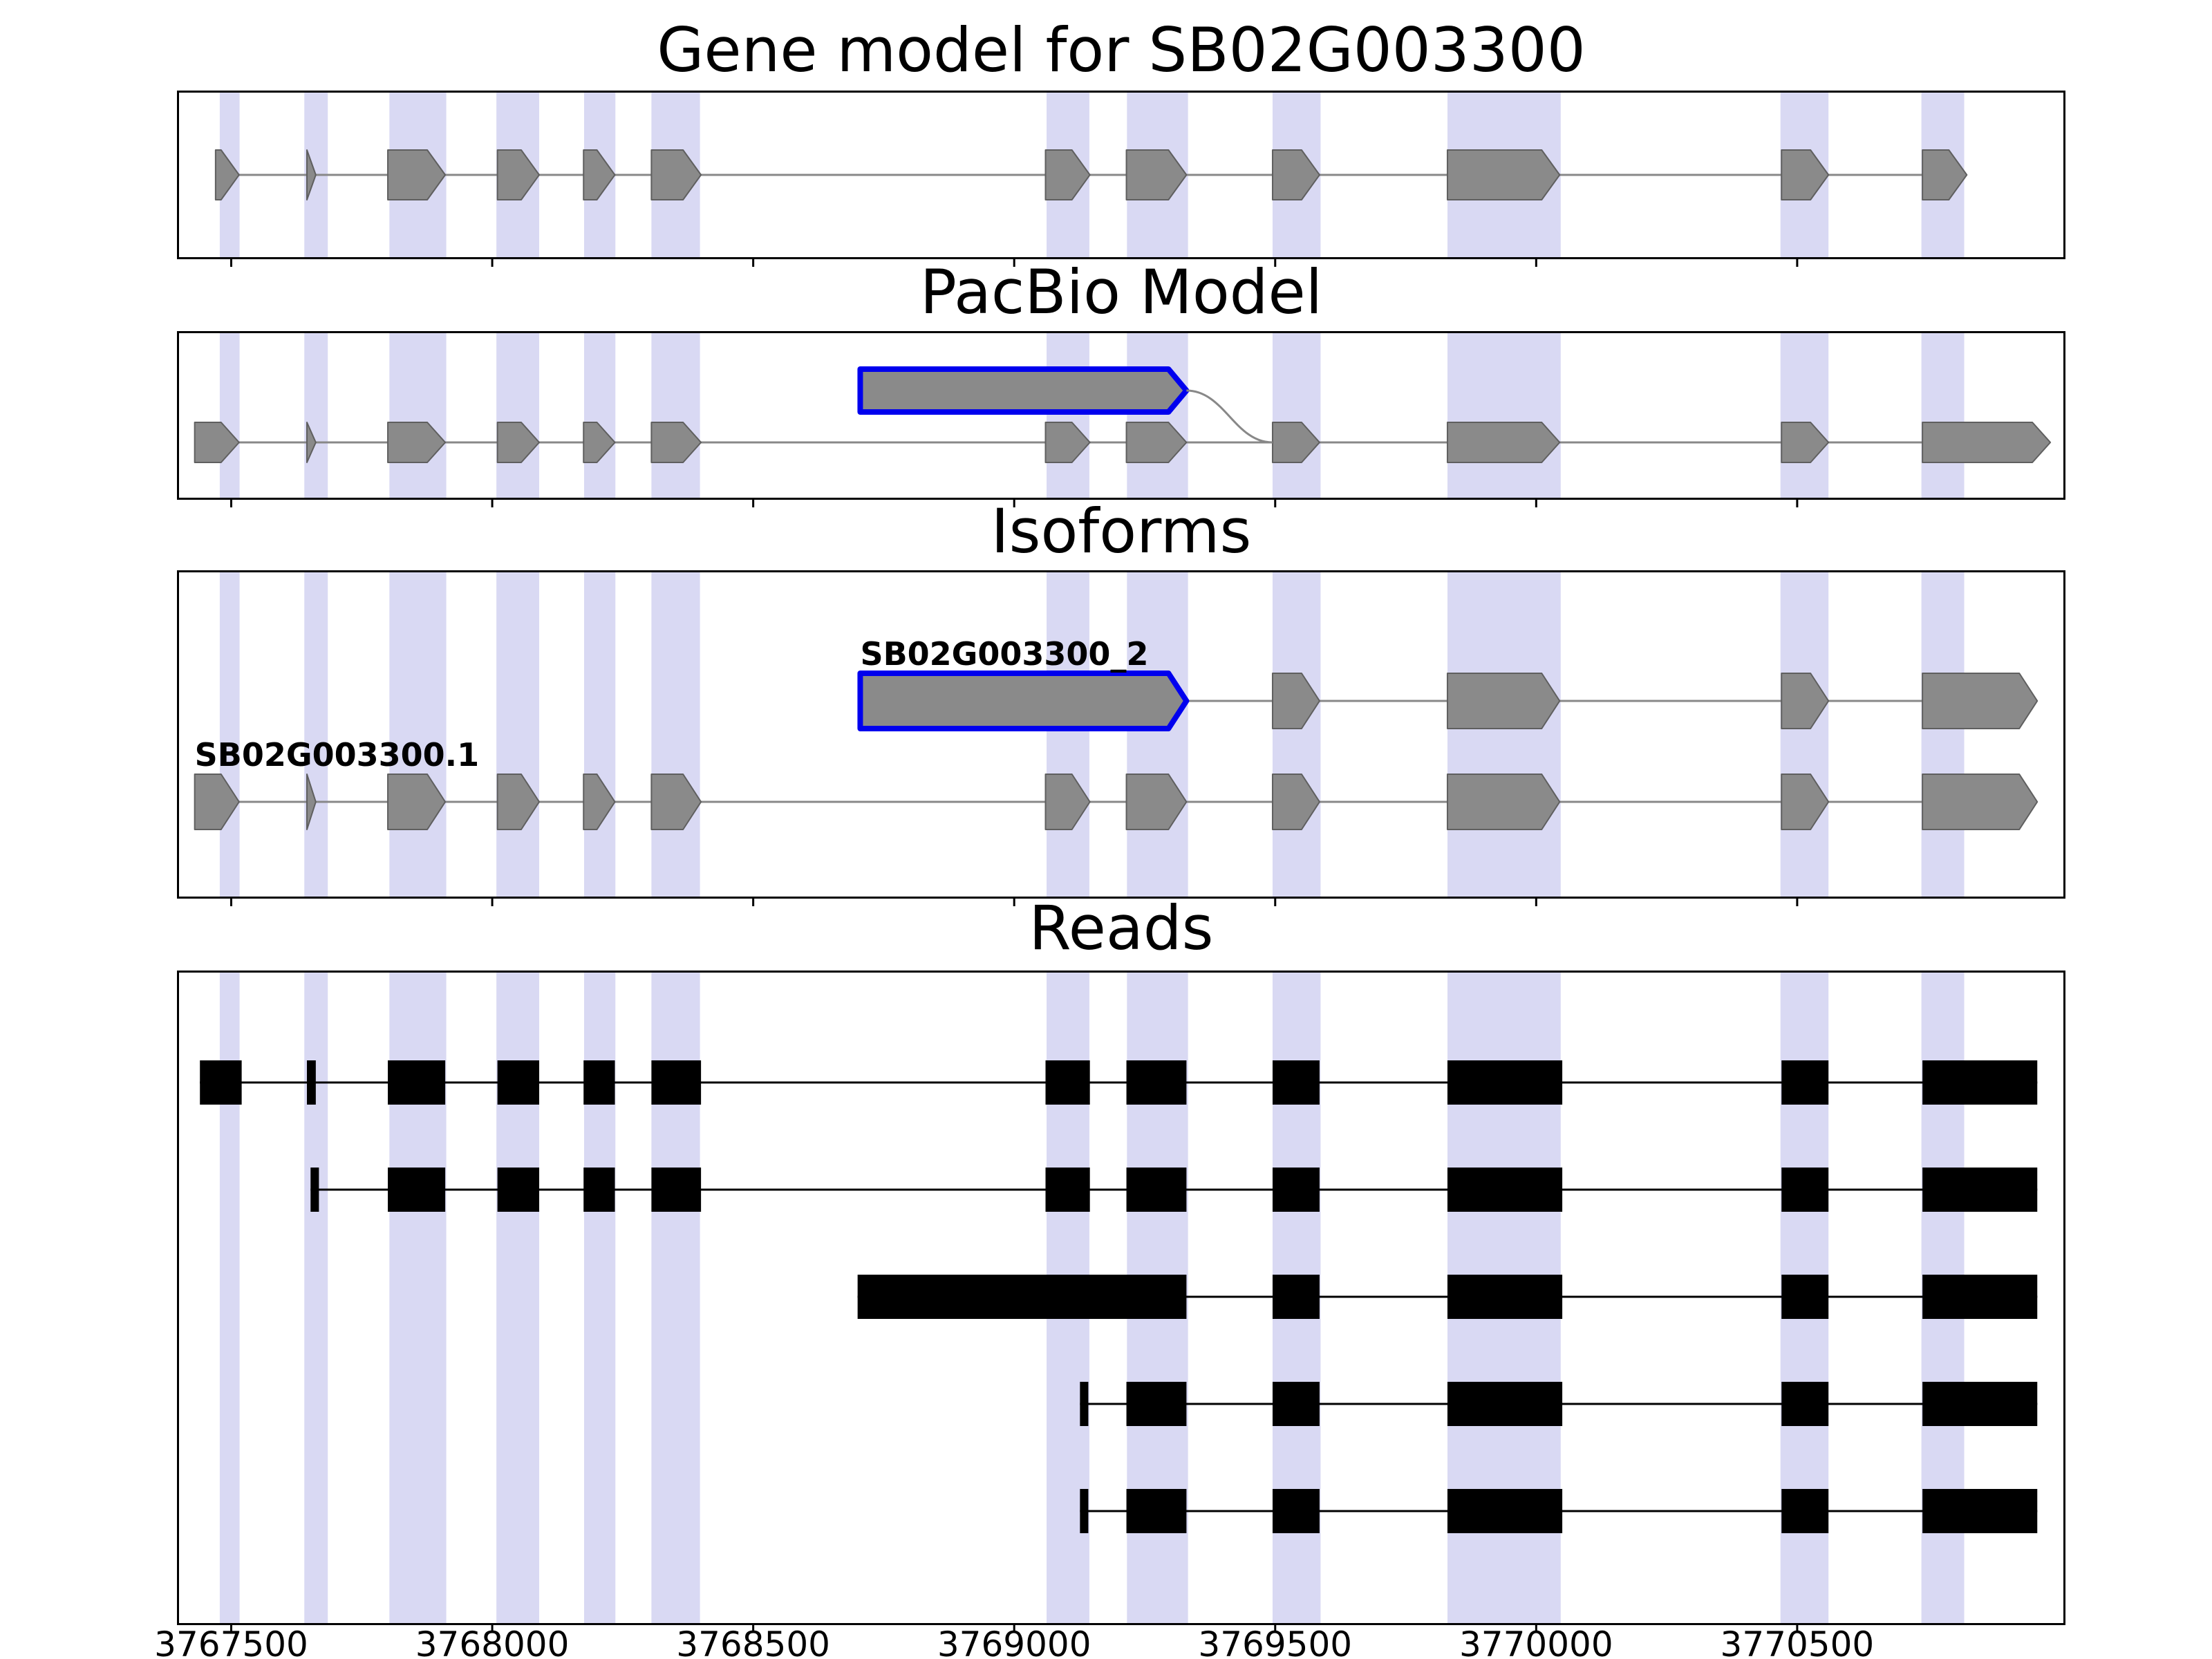 The width and height of the screenshot is (2212, 1659). Describe the element at coordinates (1121, 292) in the screenshot. I see `panel-title-pacbio: PacBio Model` at that location.